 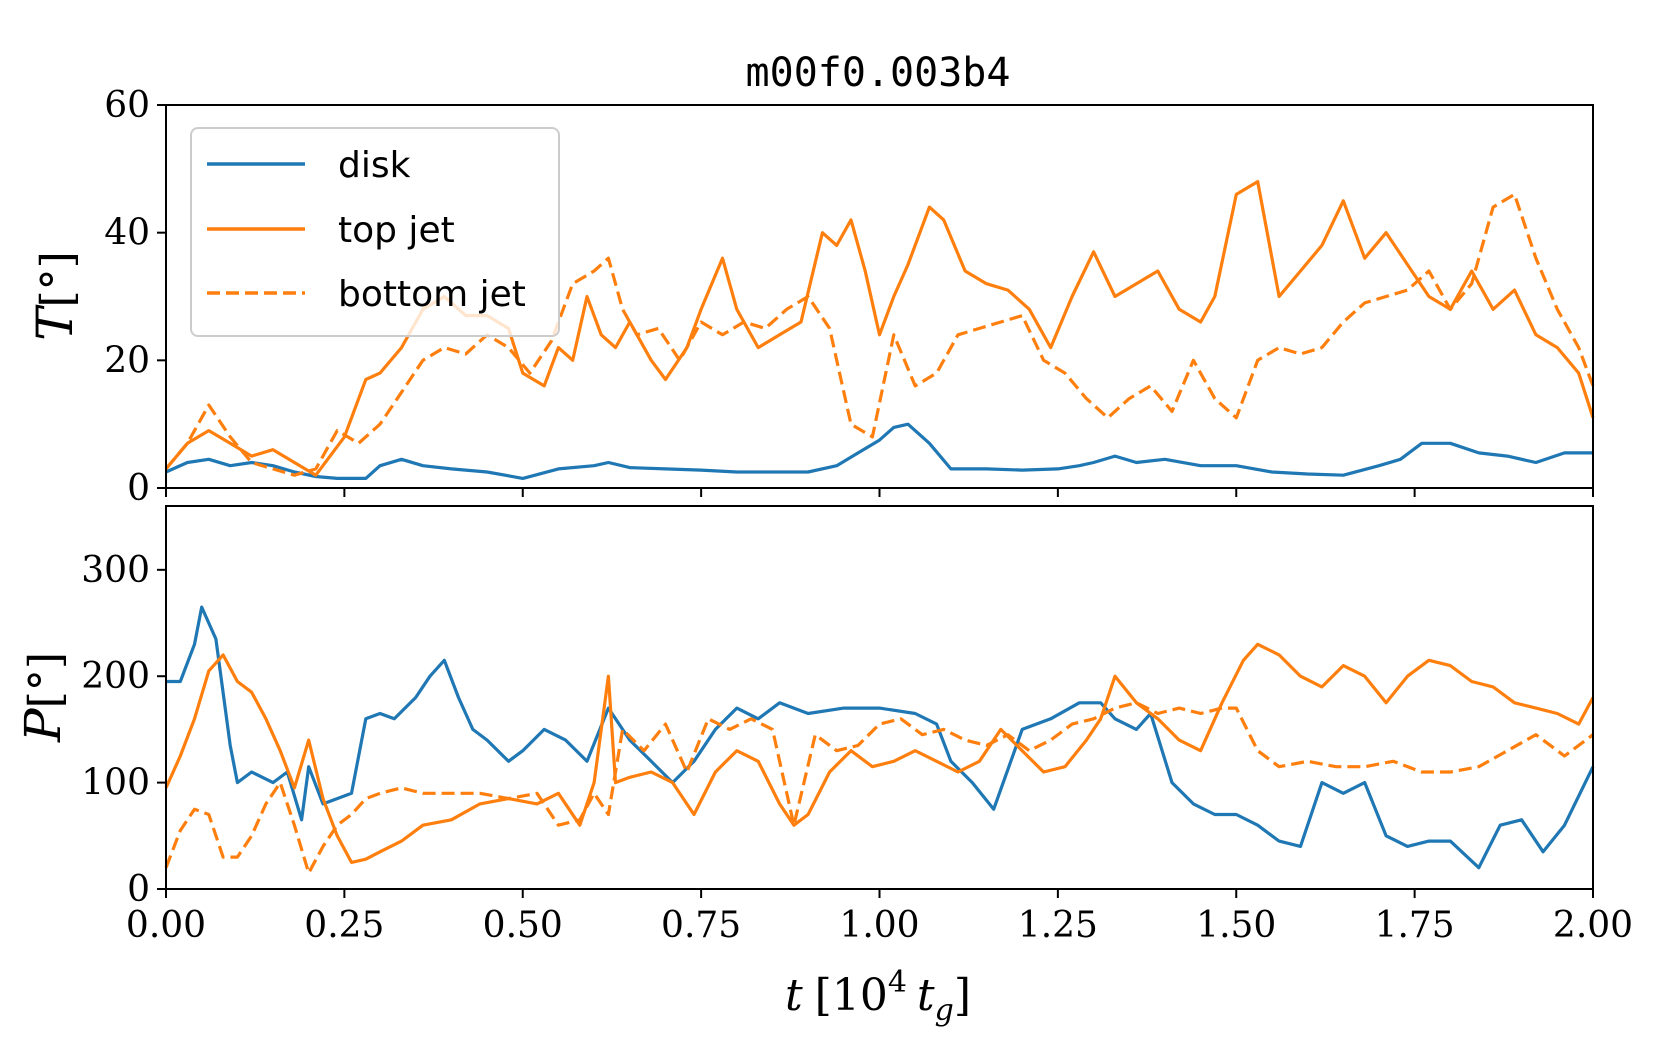 What do you see at coordinates (926, 995) in the screenshot?
I see `x-axis-label-tg: t` at bounding box center [926, 995].